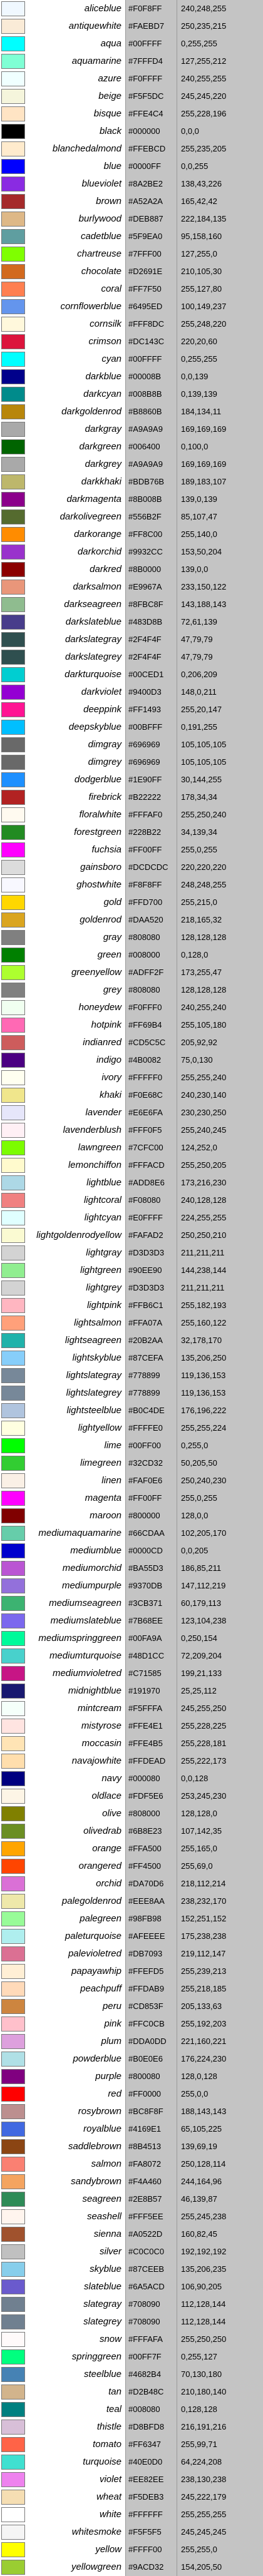 The height and width of the screenshot is (2576, 263). What do you see at coordinates (220, 2269) in the screenshot?
I see `color-rgb-value: 135,206,235` at bounding box center [220, 2269].